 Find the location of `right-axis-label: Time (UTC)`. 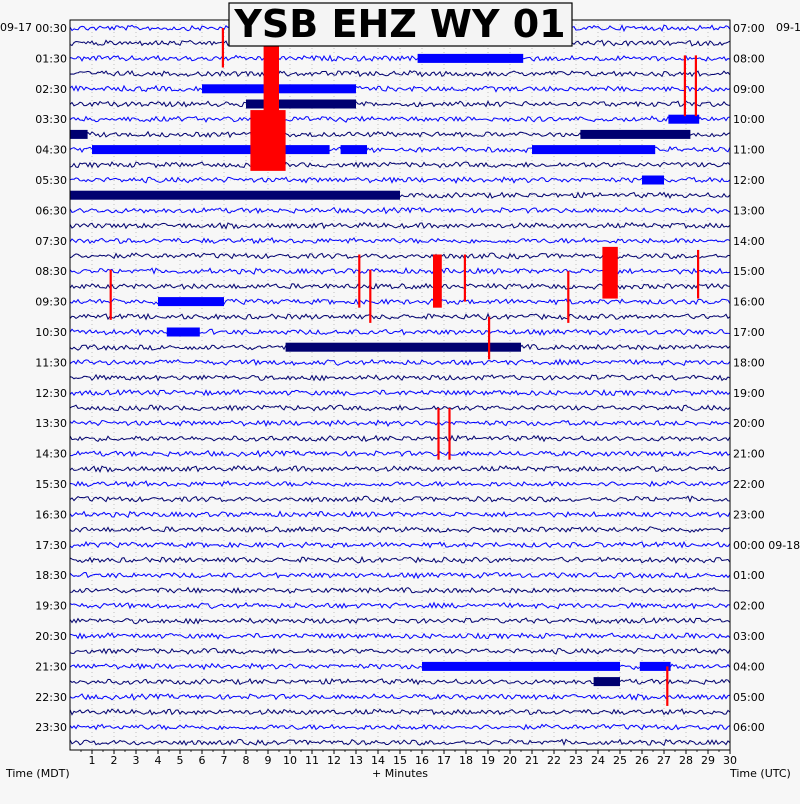

right-axis-label: Time (UTC) is located at coordinates (760, 773).